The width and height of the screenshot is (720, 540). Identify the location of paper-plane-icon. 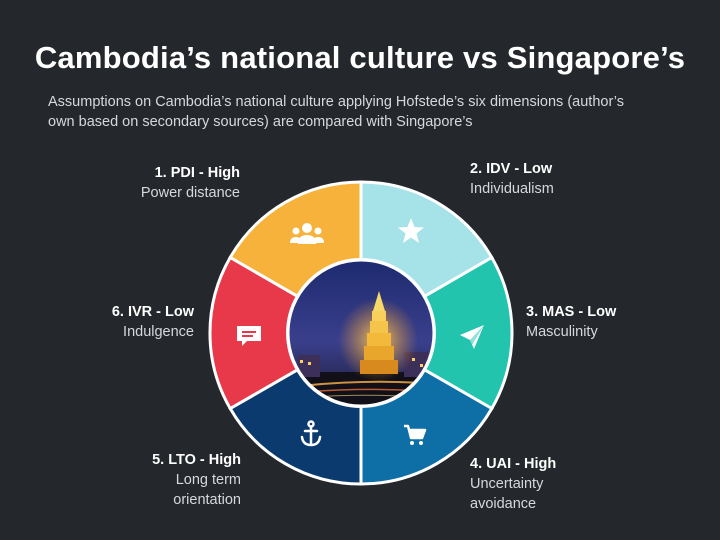
(472, 337).